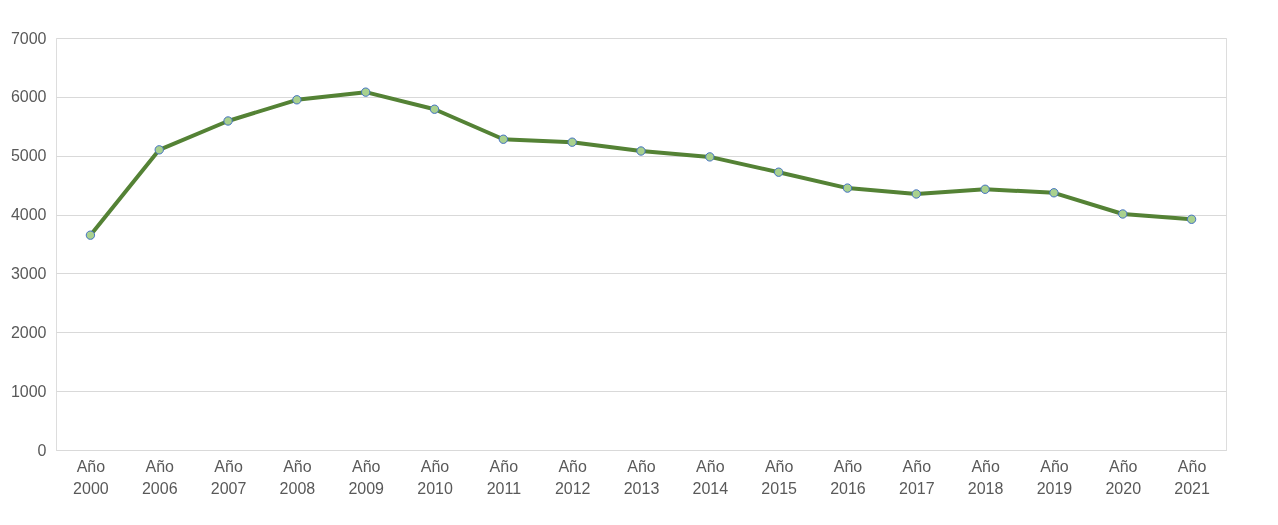 Image resolution: width=1278 pixels, height=525 pixels. Describe the element at coordinates (28, 38) in the screenshot. I see `y-tick-label: 7000` at that location.